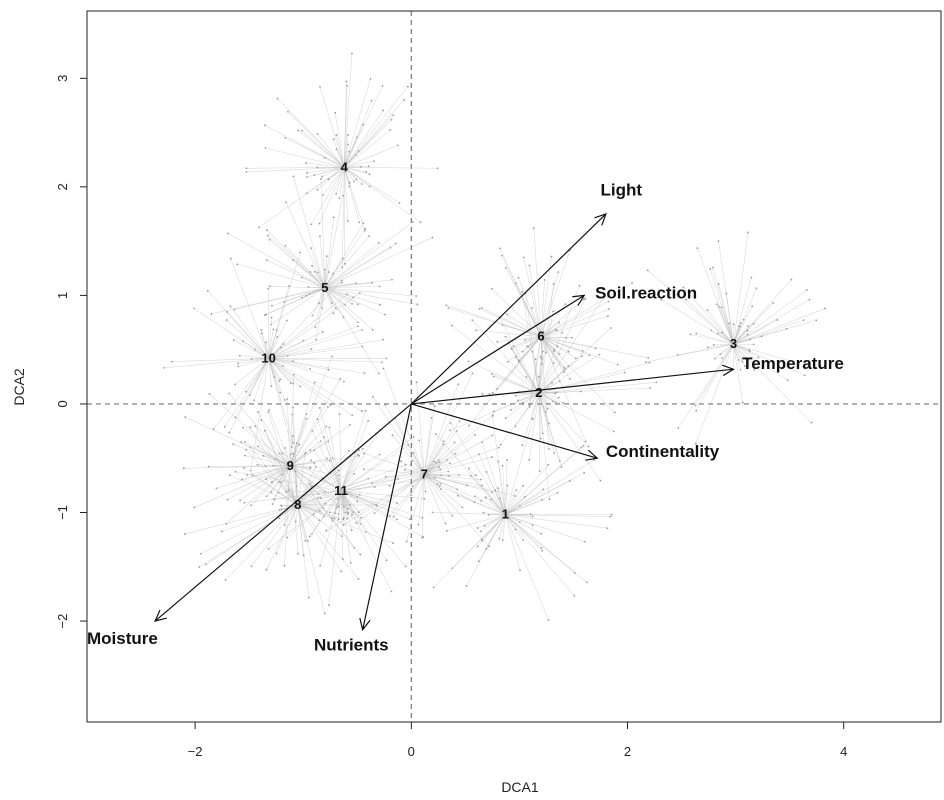  What do you see at coordinates (540, 336) in the screenshot?
I see `cluster-label: 6` at bounding box center [540, 336].